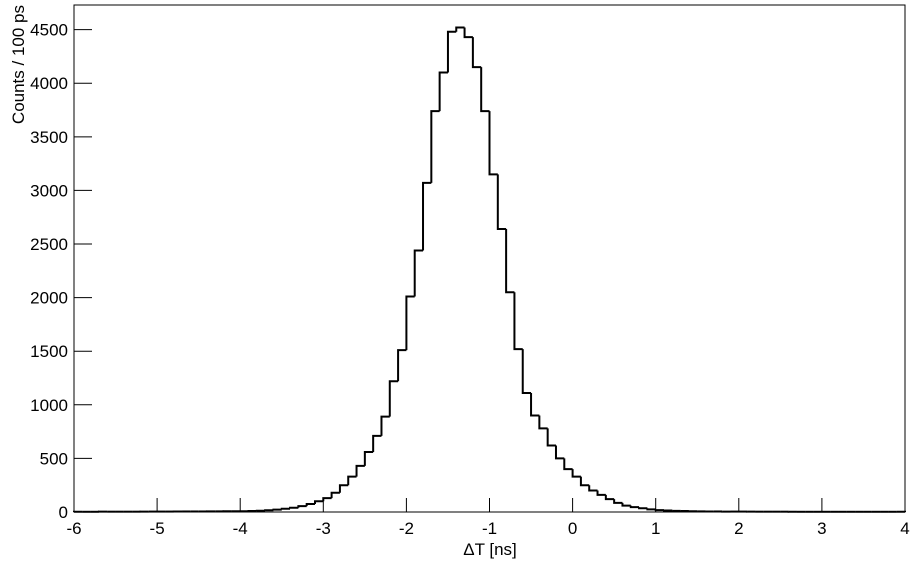 This screenshot has width=918, height=566. I want to click on y-tick-label: 3000, so click(49, 190).